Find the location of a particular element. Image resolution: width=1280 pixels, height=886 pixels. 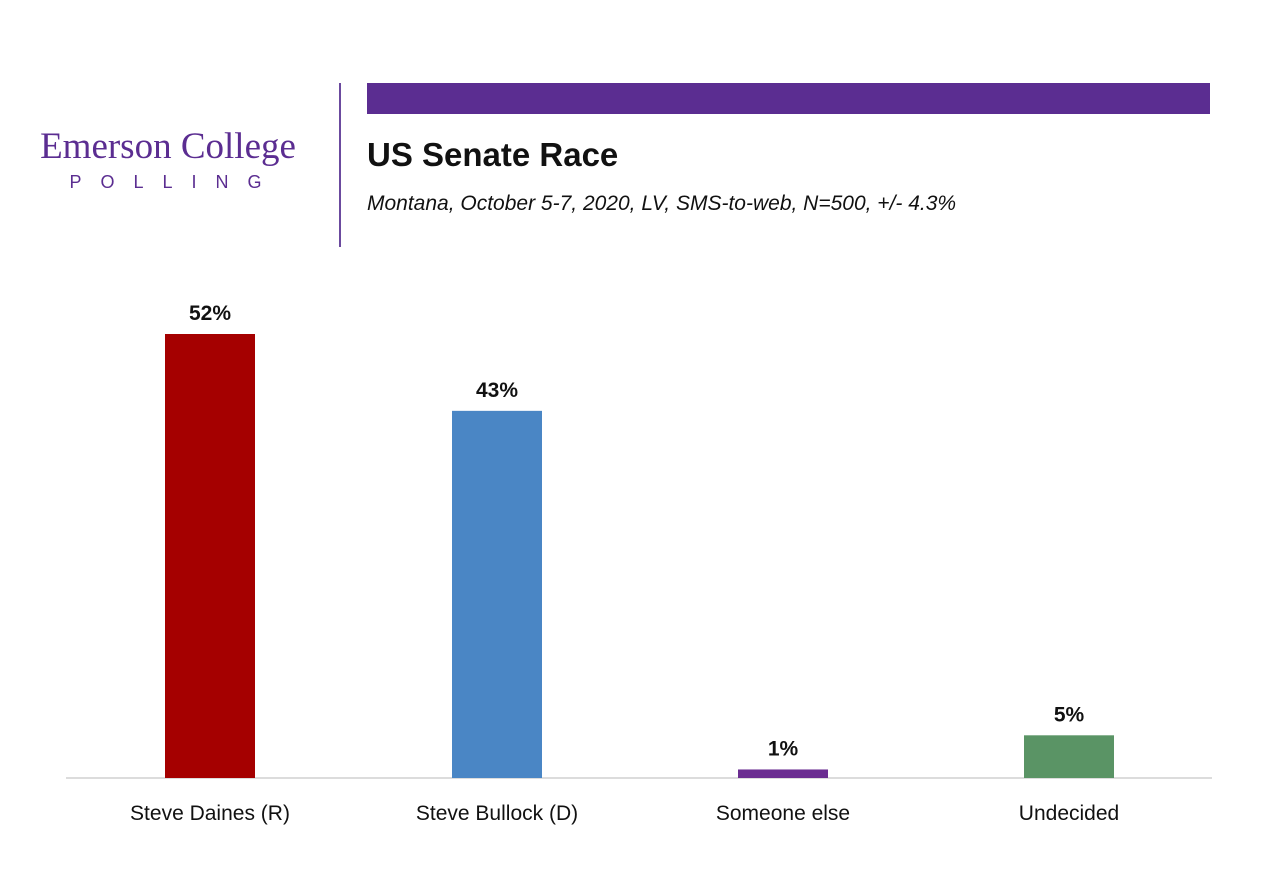

header-divider is located at coordinates (340, 165).